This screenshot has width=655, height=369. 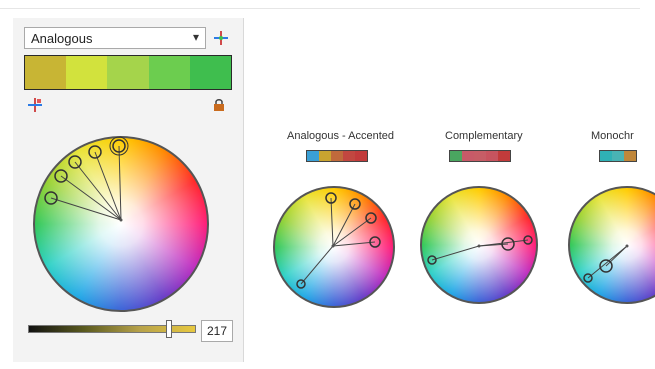 I want to click on harmony-select-value: Analogous, so click(x=62, y=38).